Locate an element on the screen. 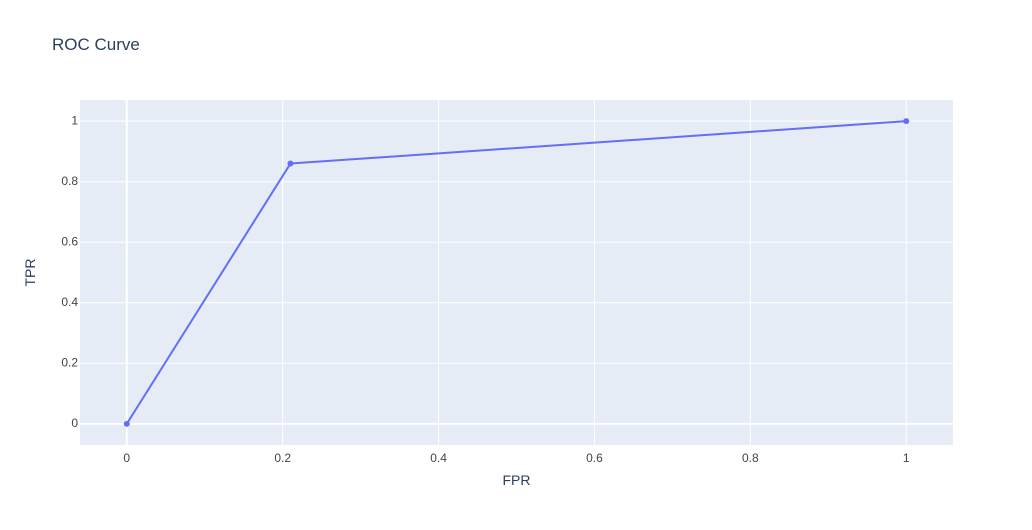 The width and height of the screenshot is (1032, 530). chart-title: ROC Curve is located at coordinates (96, 44).